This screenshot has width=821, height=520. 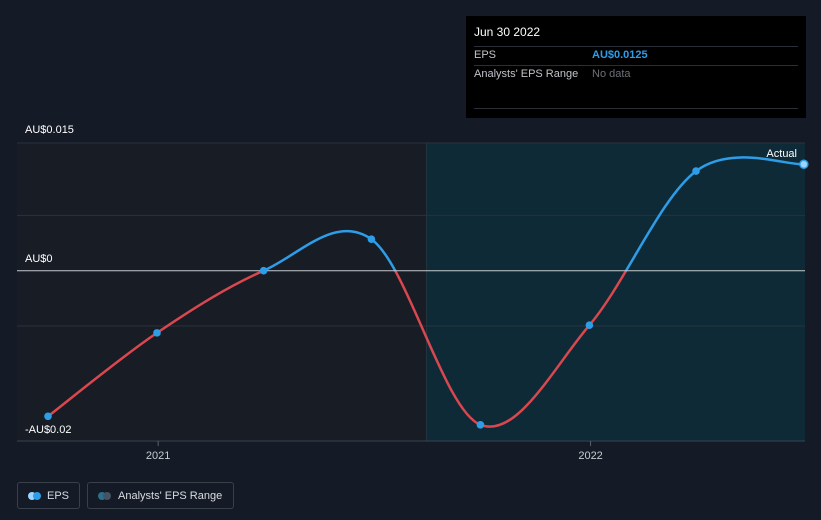 What do you see at coordinates (620, 55) in the screenshot?
I see `tooltip-eps-value: AU$0.0125` at bounding box center [620, 55].